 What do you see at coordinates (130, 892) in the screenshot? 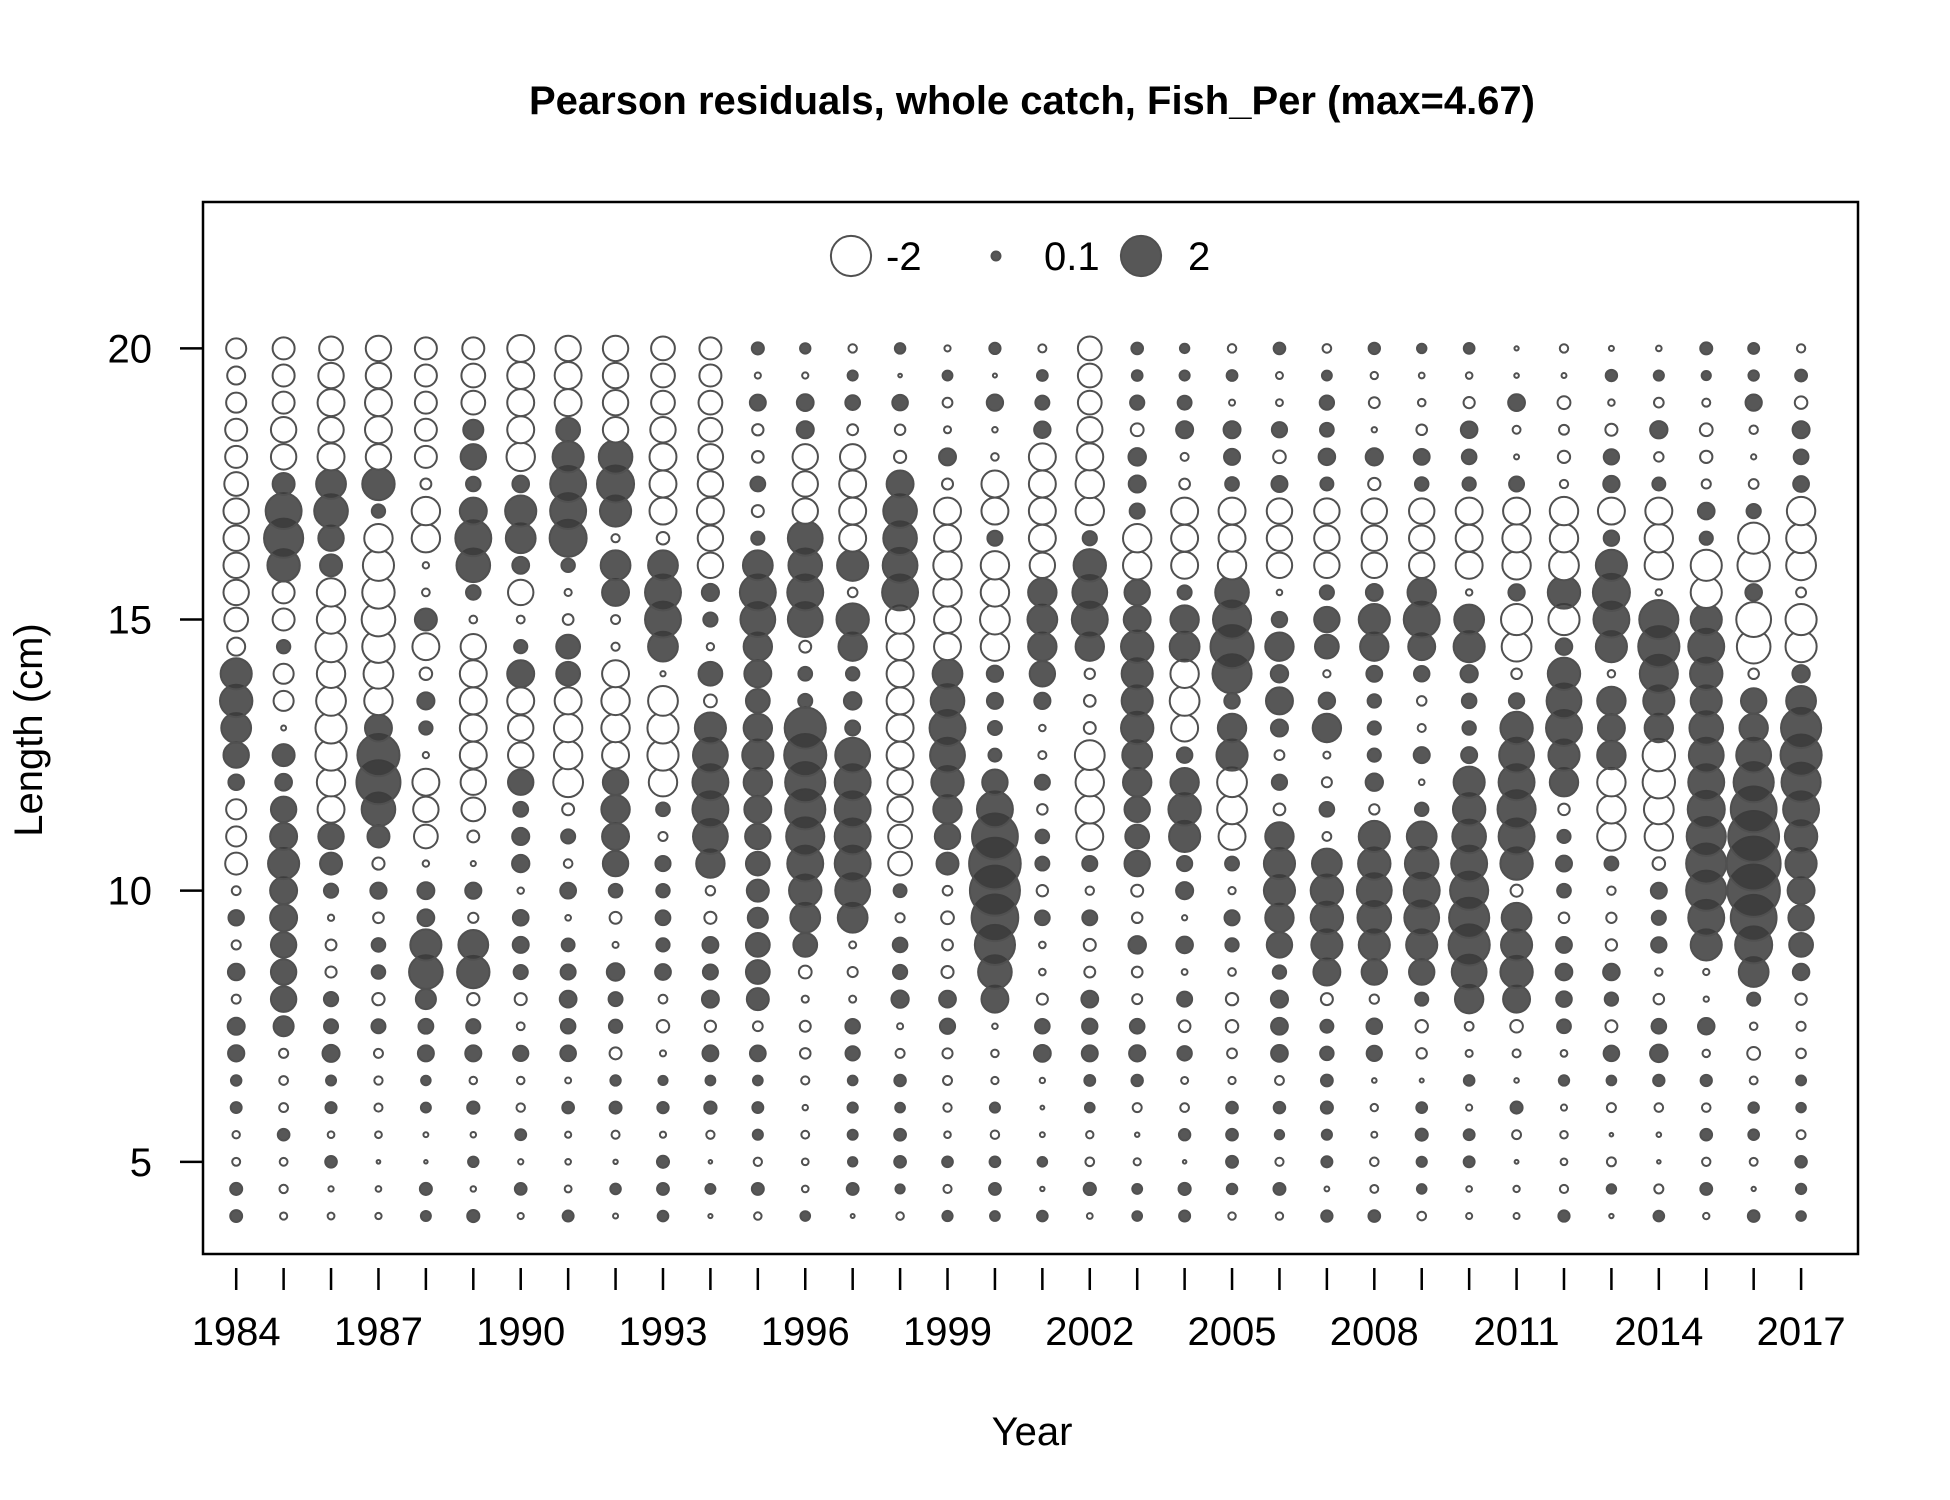
I see `y-tick-label: 10` at bounding box center [130, 892].